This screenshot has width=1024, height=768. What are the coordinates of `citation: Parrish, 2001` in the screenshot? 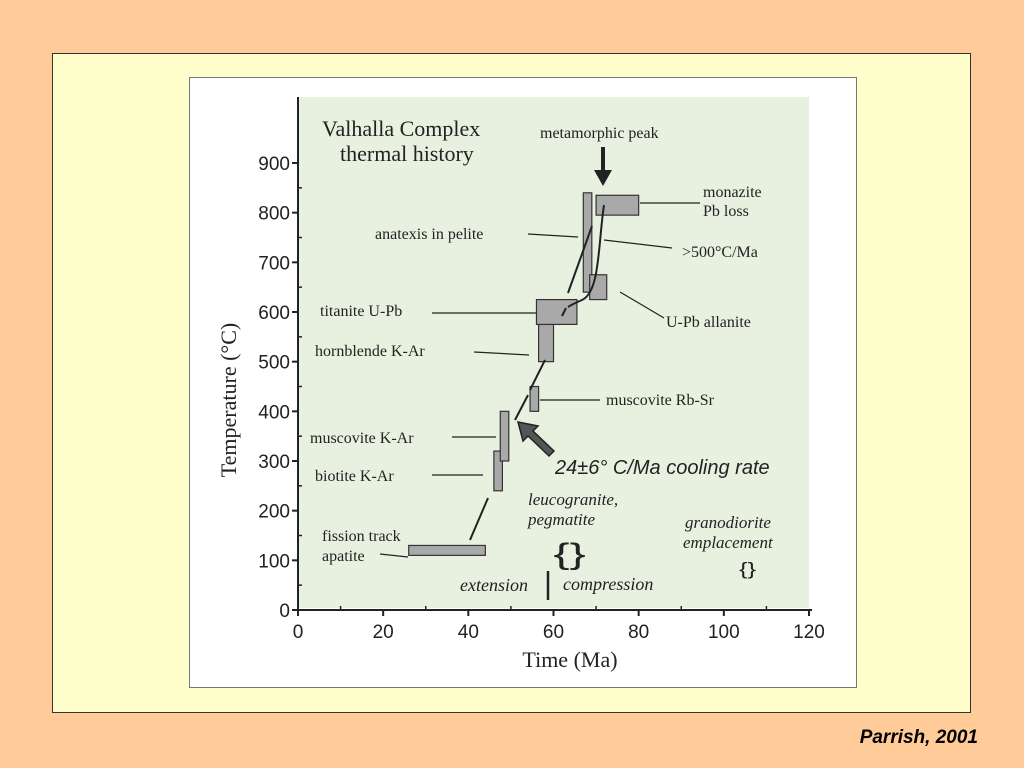 It's located at (918, 737).